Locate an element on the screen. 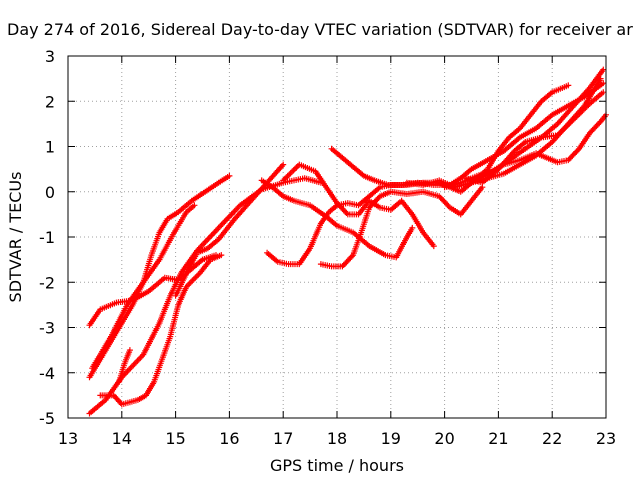 This screenshot has width=640, height=480. y-tick-label: 3 is located at coordinates (50, 56).